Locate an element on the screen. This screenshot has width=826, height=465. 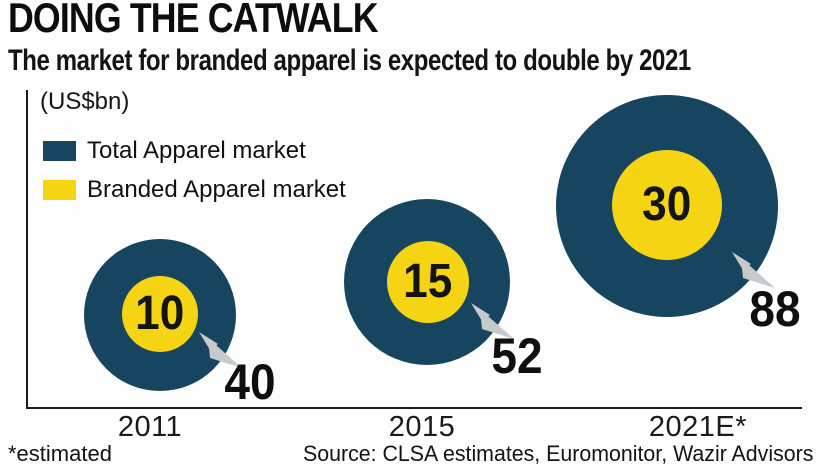
y-axis-line is located at coordinates (27, 249).